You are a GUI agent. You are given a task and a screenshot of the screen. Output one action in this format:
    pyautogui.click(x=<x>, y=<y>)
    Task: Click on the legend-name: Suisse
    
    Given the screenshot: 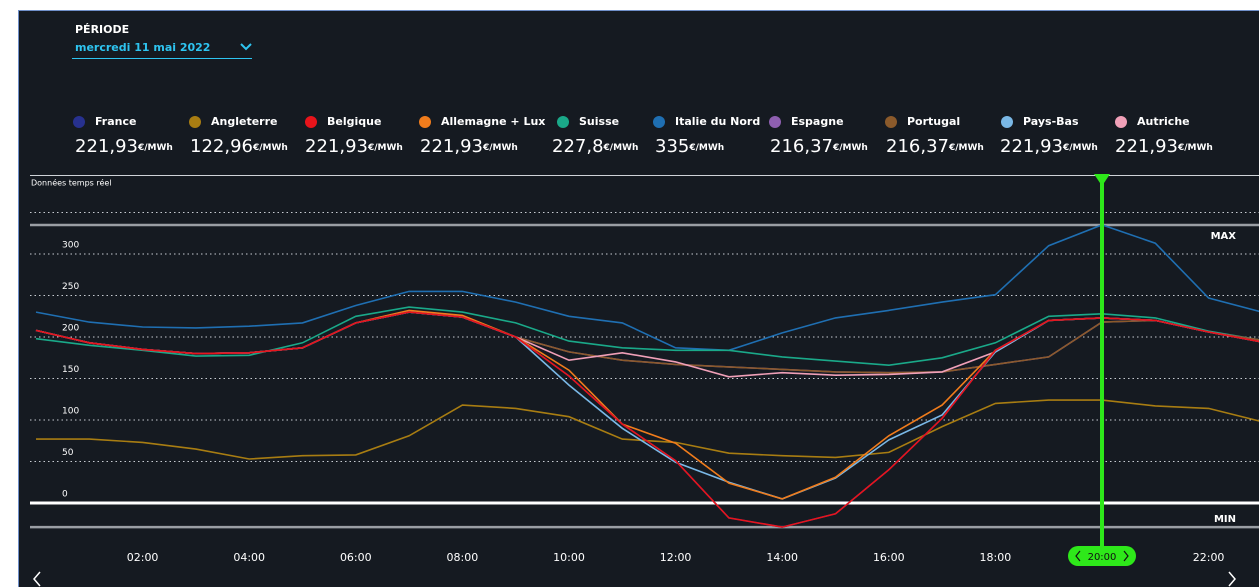 What is the action you would take?
    pyautogui.click(x=599, y=121)
    